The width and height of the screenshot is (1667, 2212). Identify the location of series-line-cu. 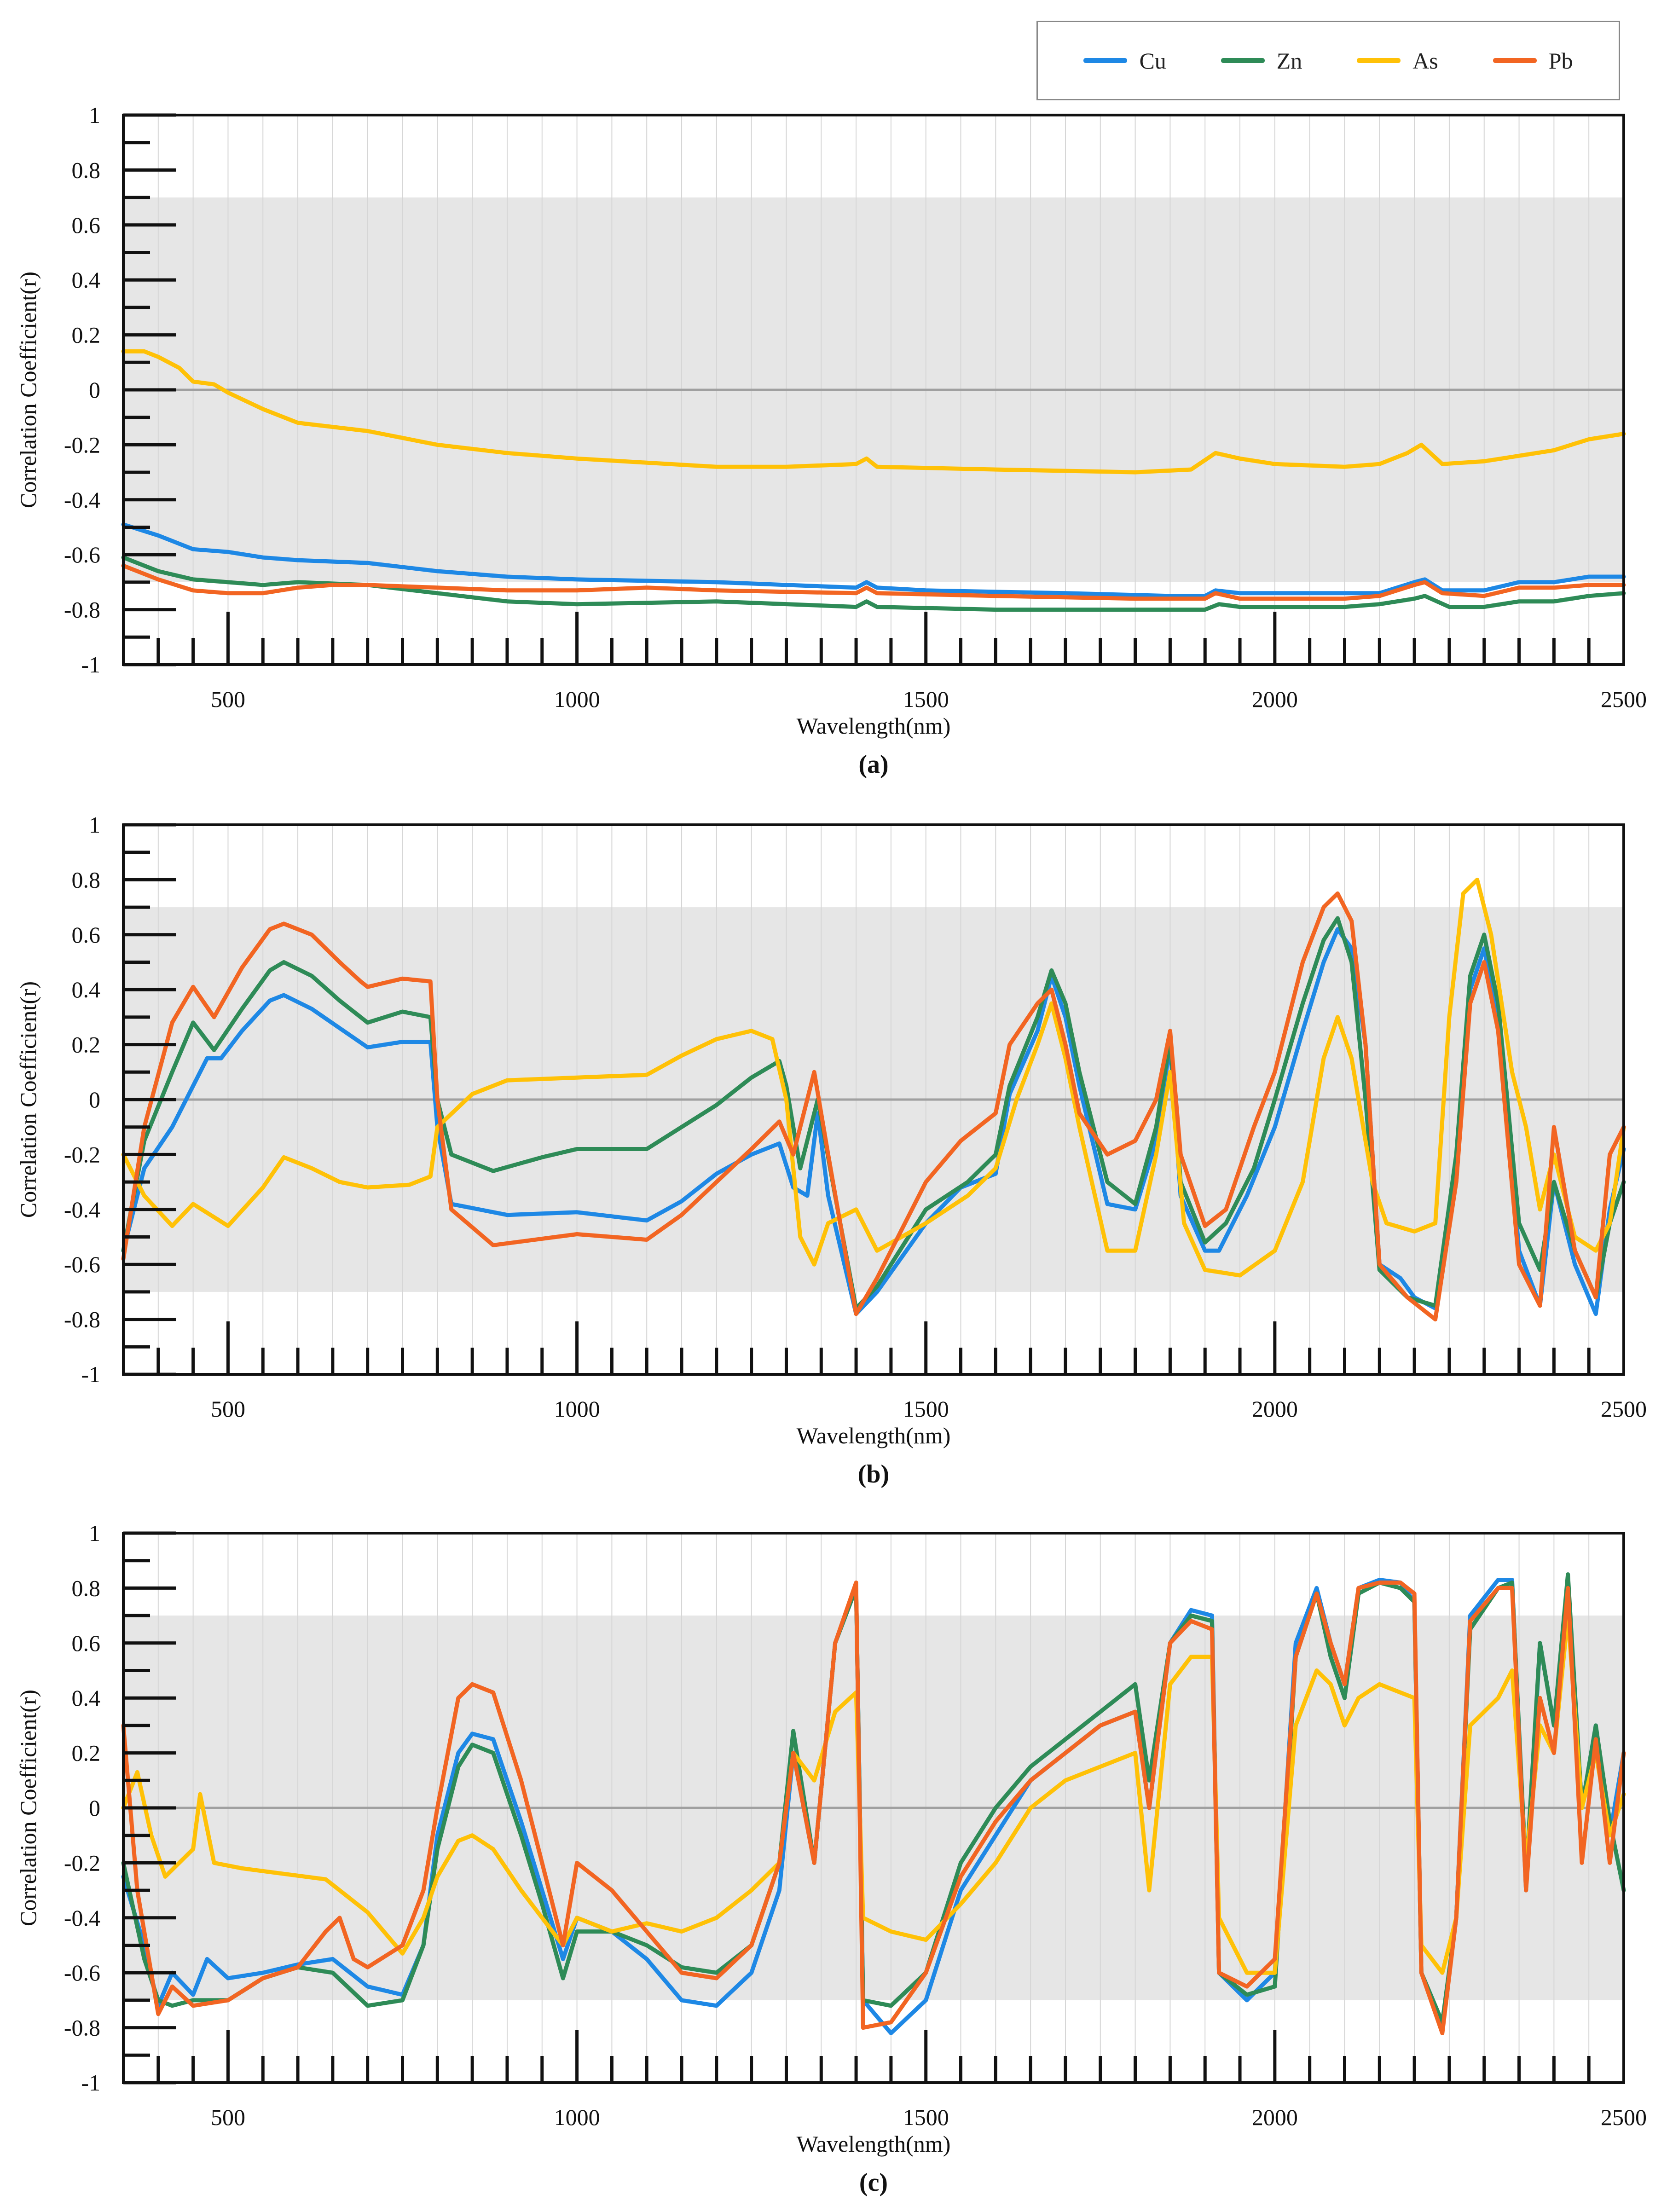
(873, 560).